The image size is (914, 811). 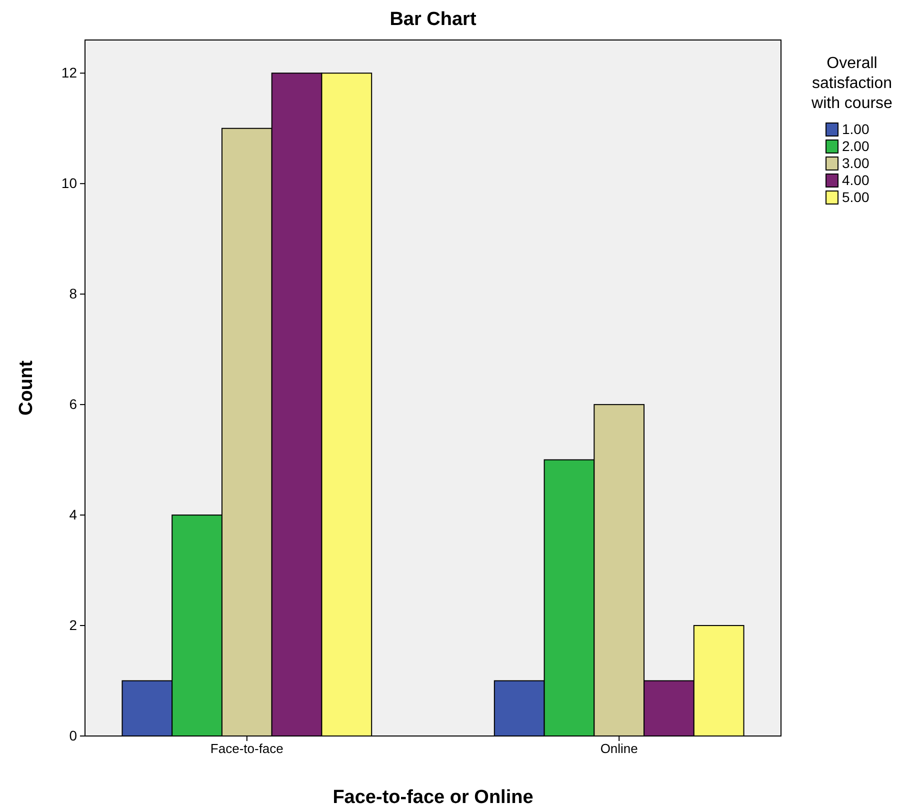 I want to click on legend-label: 4.00, so click(x=856, y=180).